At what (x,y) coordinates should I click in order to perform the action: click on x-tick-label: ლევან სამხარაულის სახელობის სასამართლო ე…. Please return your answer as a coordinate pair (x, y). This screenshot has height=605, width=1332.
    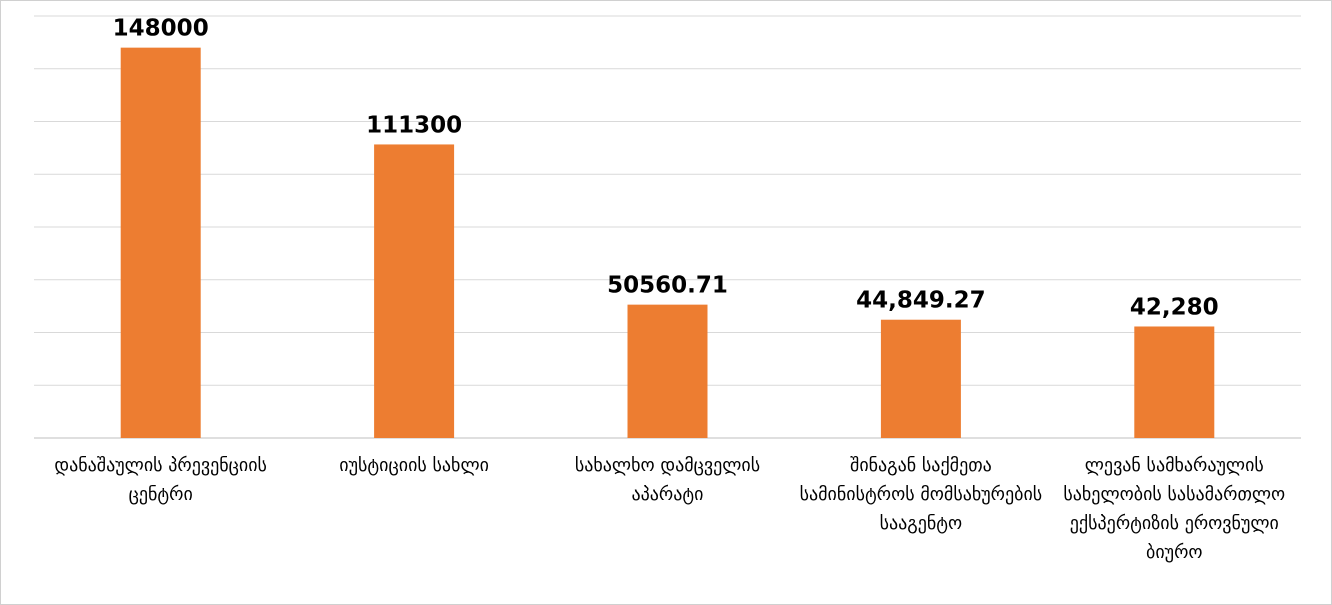
    Looking at the image, I should click on (1174, 509).